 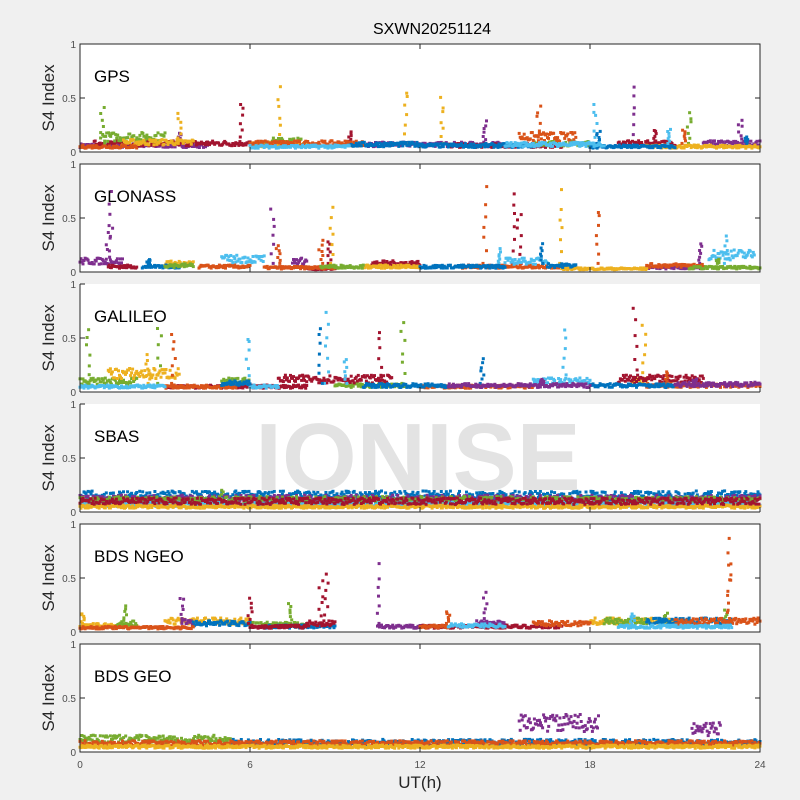 I want to click on plot-area, so click(x=420, y=98).